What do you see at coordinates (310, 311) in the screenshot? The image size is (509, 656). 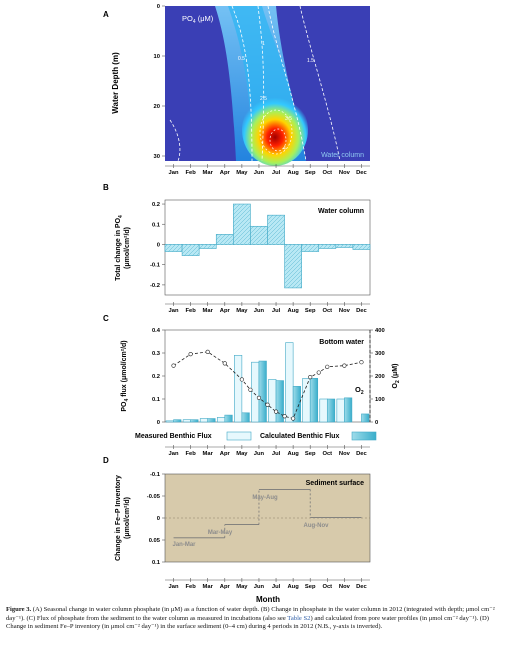 I see `month-tick-label: Sep` at bounding box center [310, 311].